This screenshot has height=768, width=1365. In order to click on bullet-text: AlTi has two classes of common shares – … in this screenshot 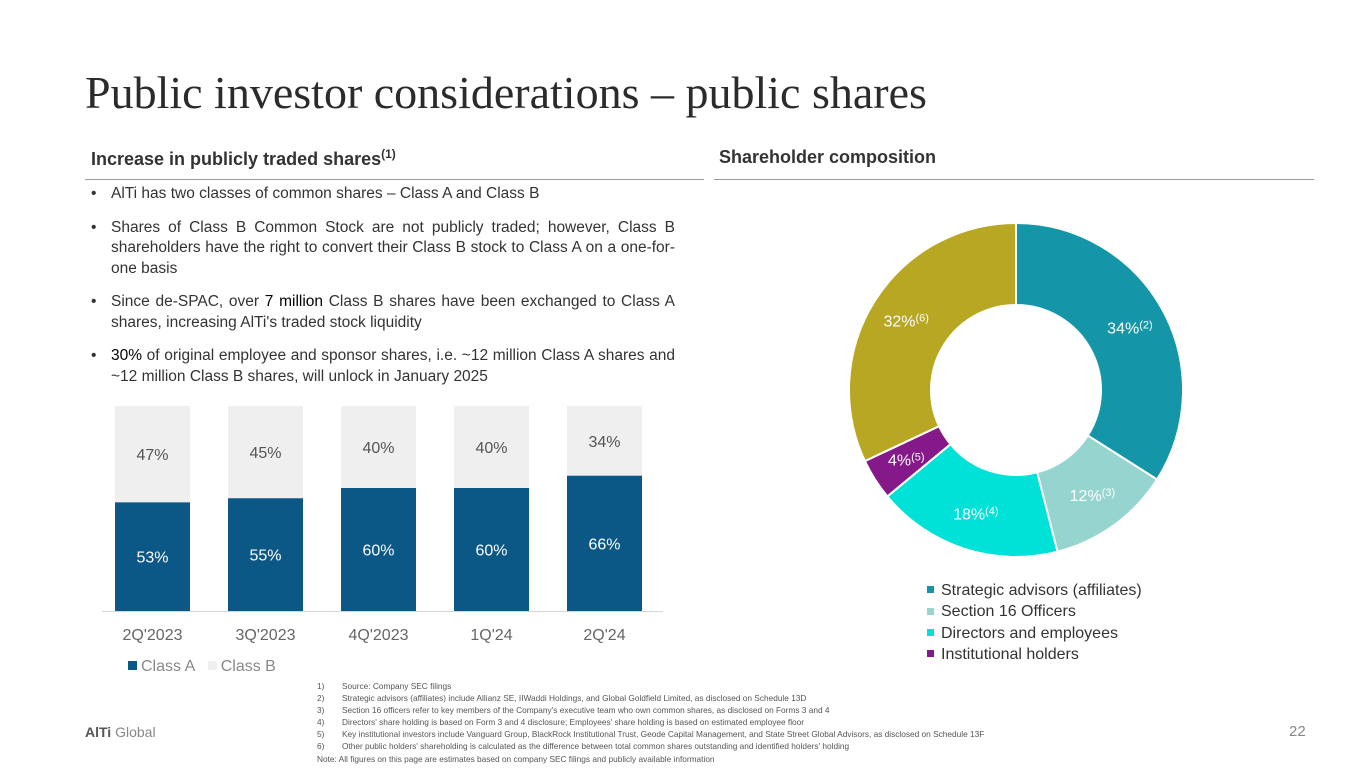, I will do `click(325, 193)`.